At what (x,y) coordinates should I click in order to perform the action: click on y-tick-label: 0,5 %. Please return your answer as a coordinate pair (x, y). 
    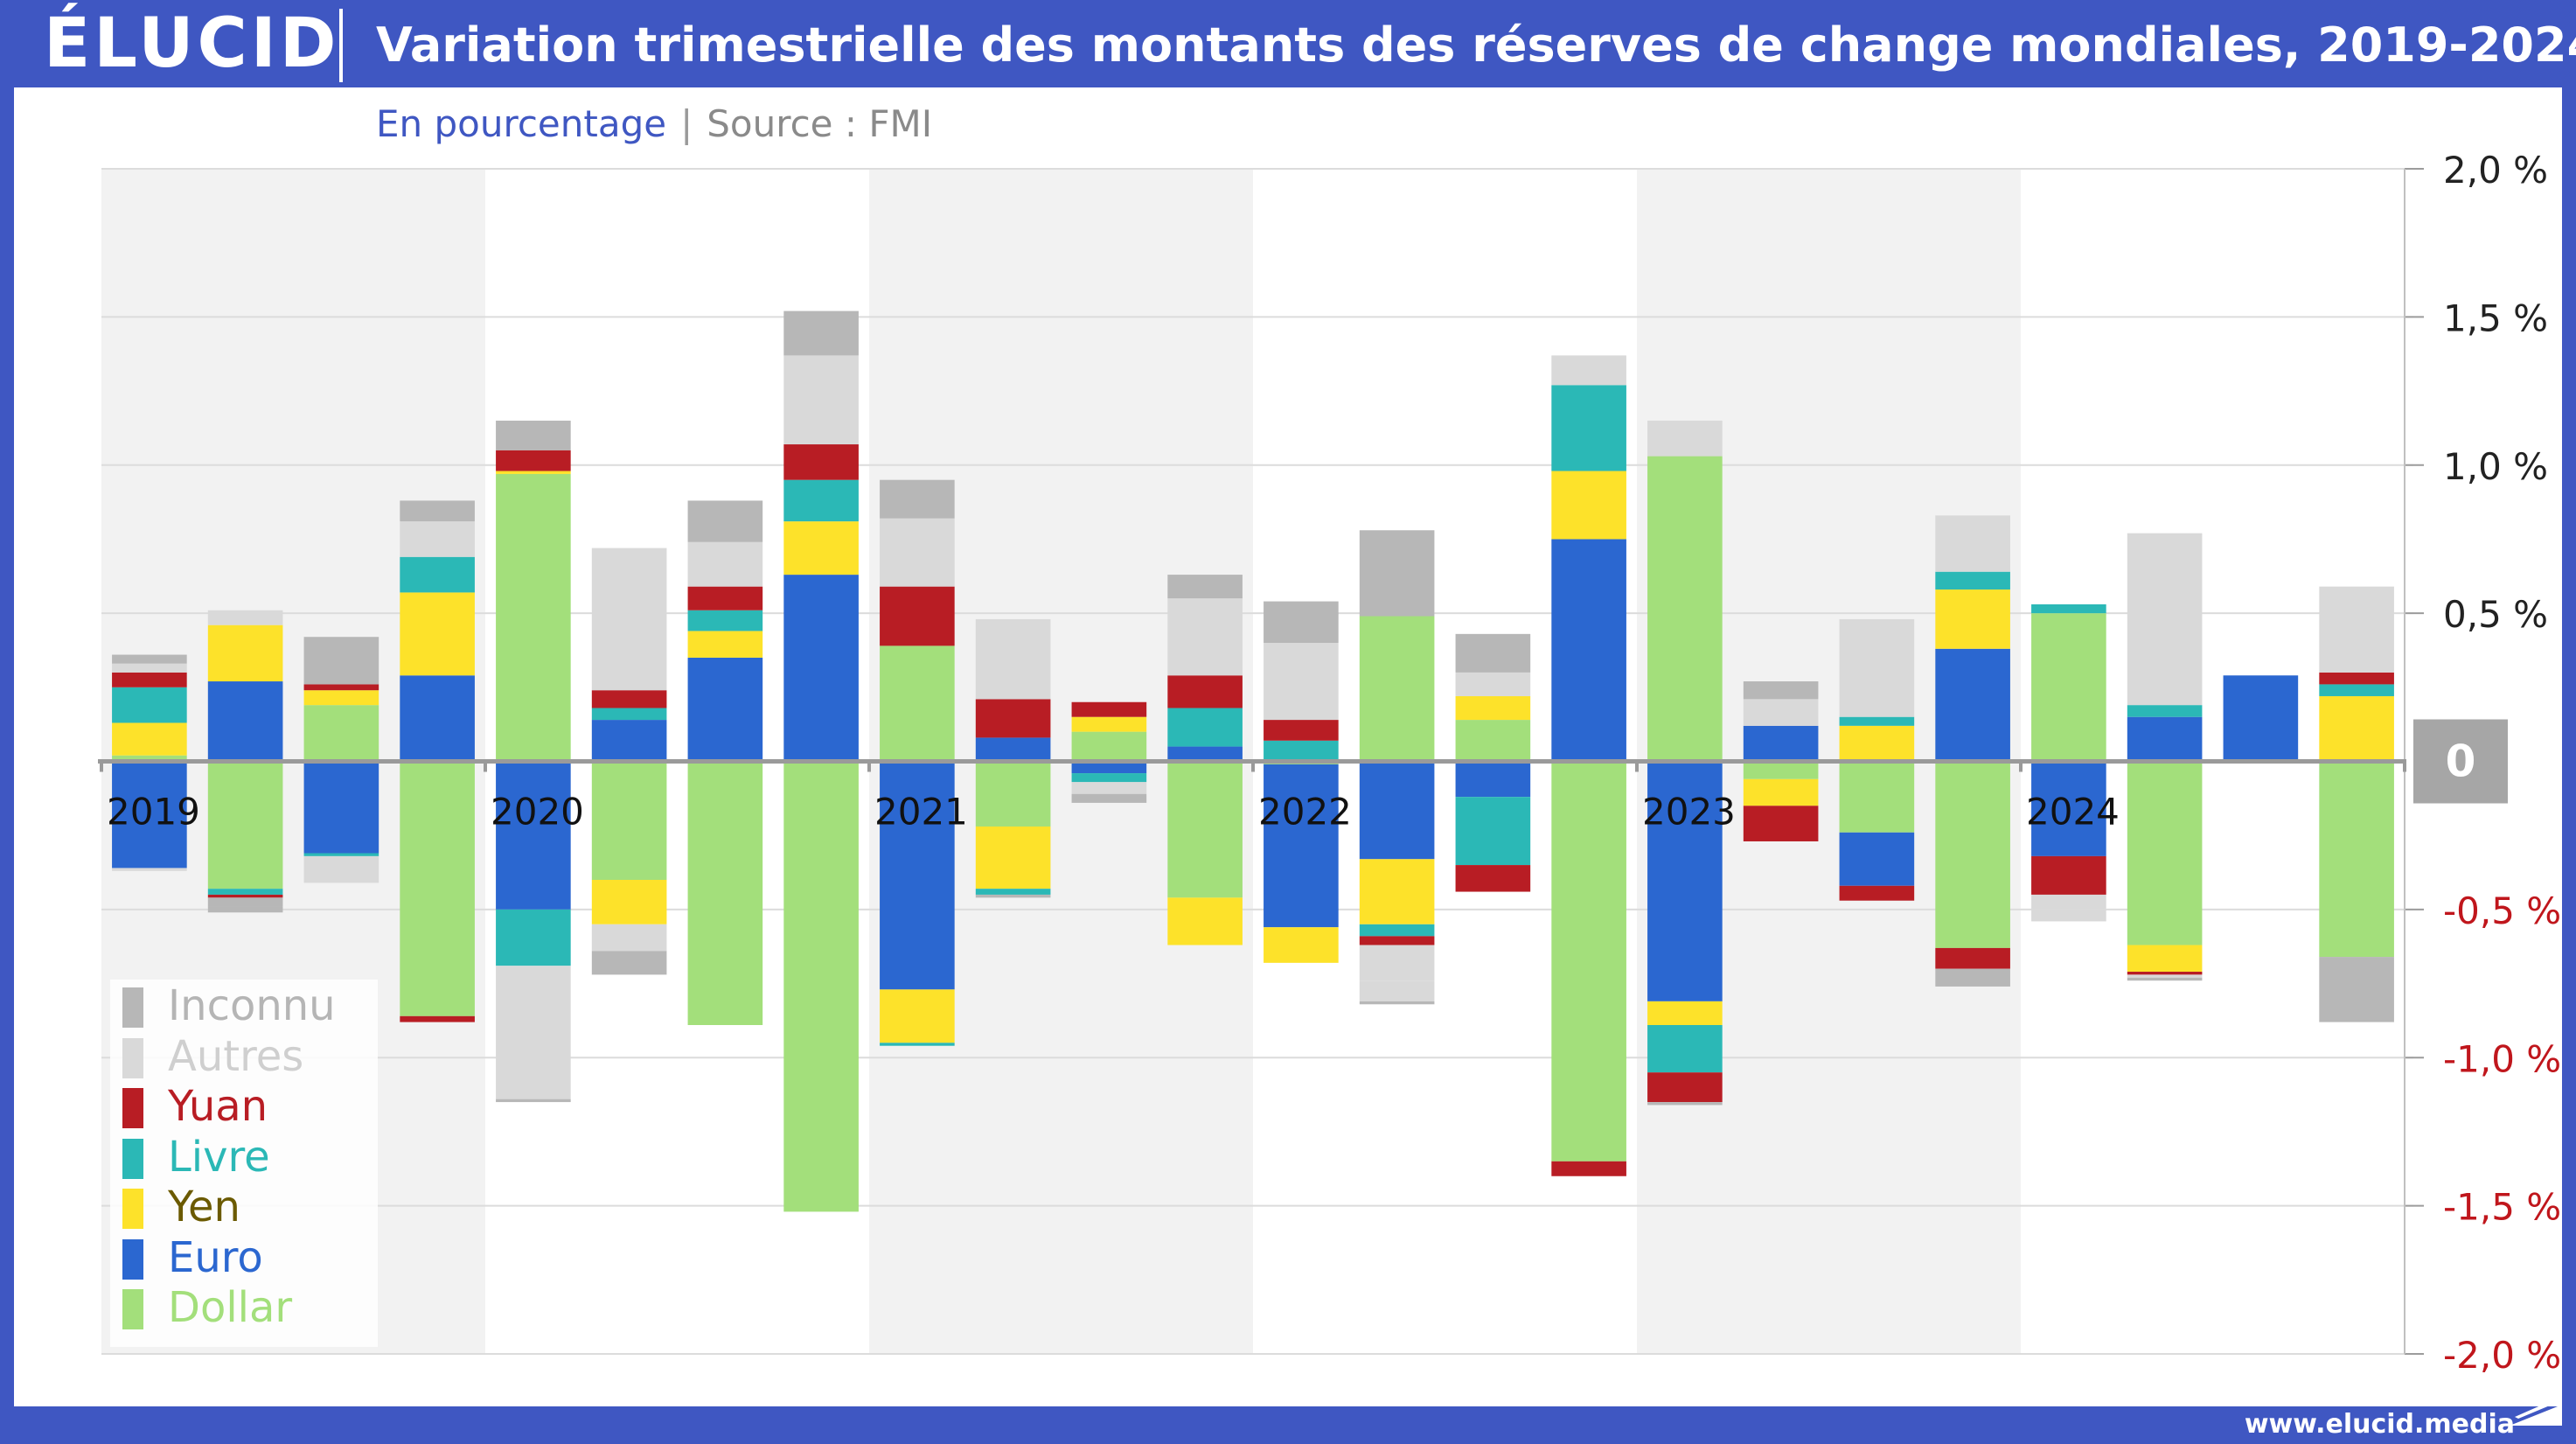
    Looking at the image, I should click on (2495, 614).